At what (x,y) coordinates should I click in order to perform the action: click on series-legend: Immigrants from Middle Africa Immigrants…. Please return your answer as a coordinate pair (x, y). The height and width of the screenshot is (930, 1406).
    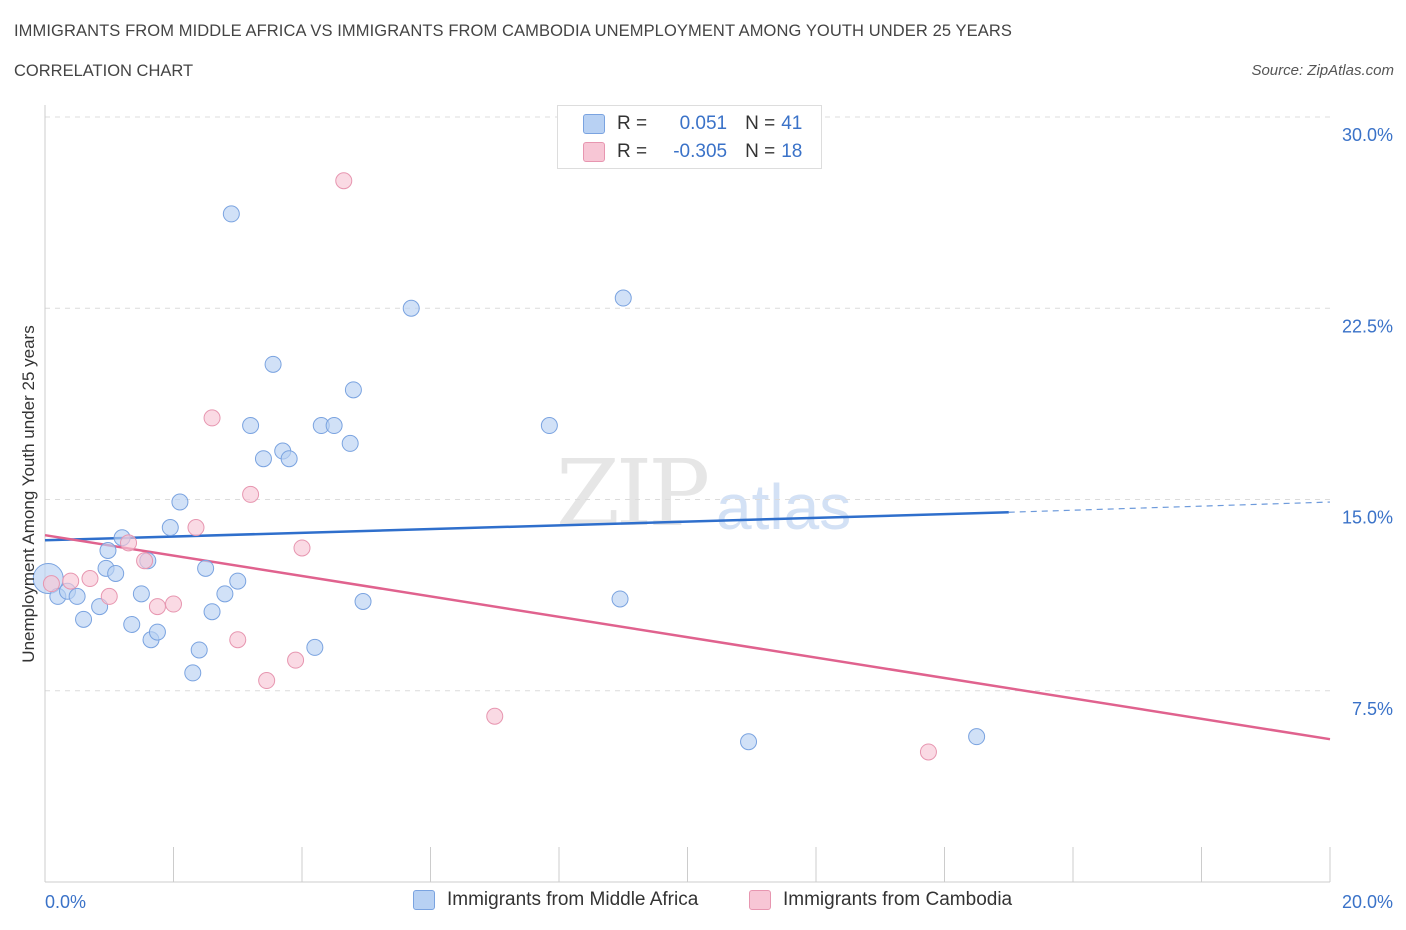
    Looking at the image, I should click on (703, 902).